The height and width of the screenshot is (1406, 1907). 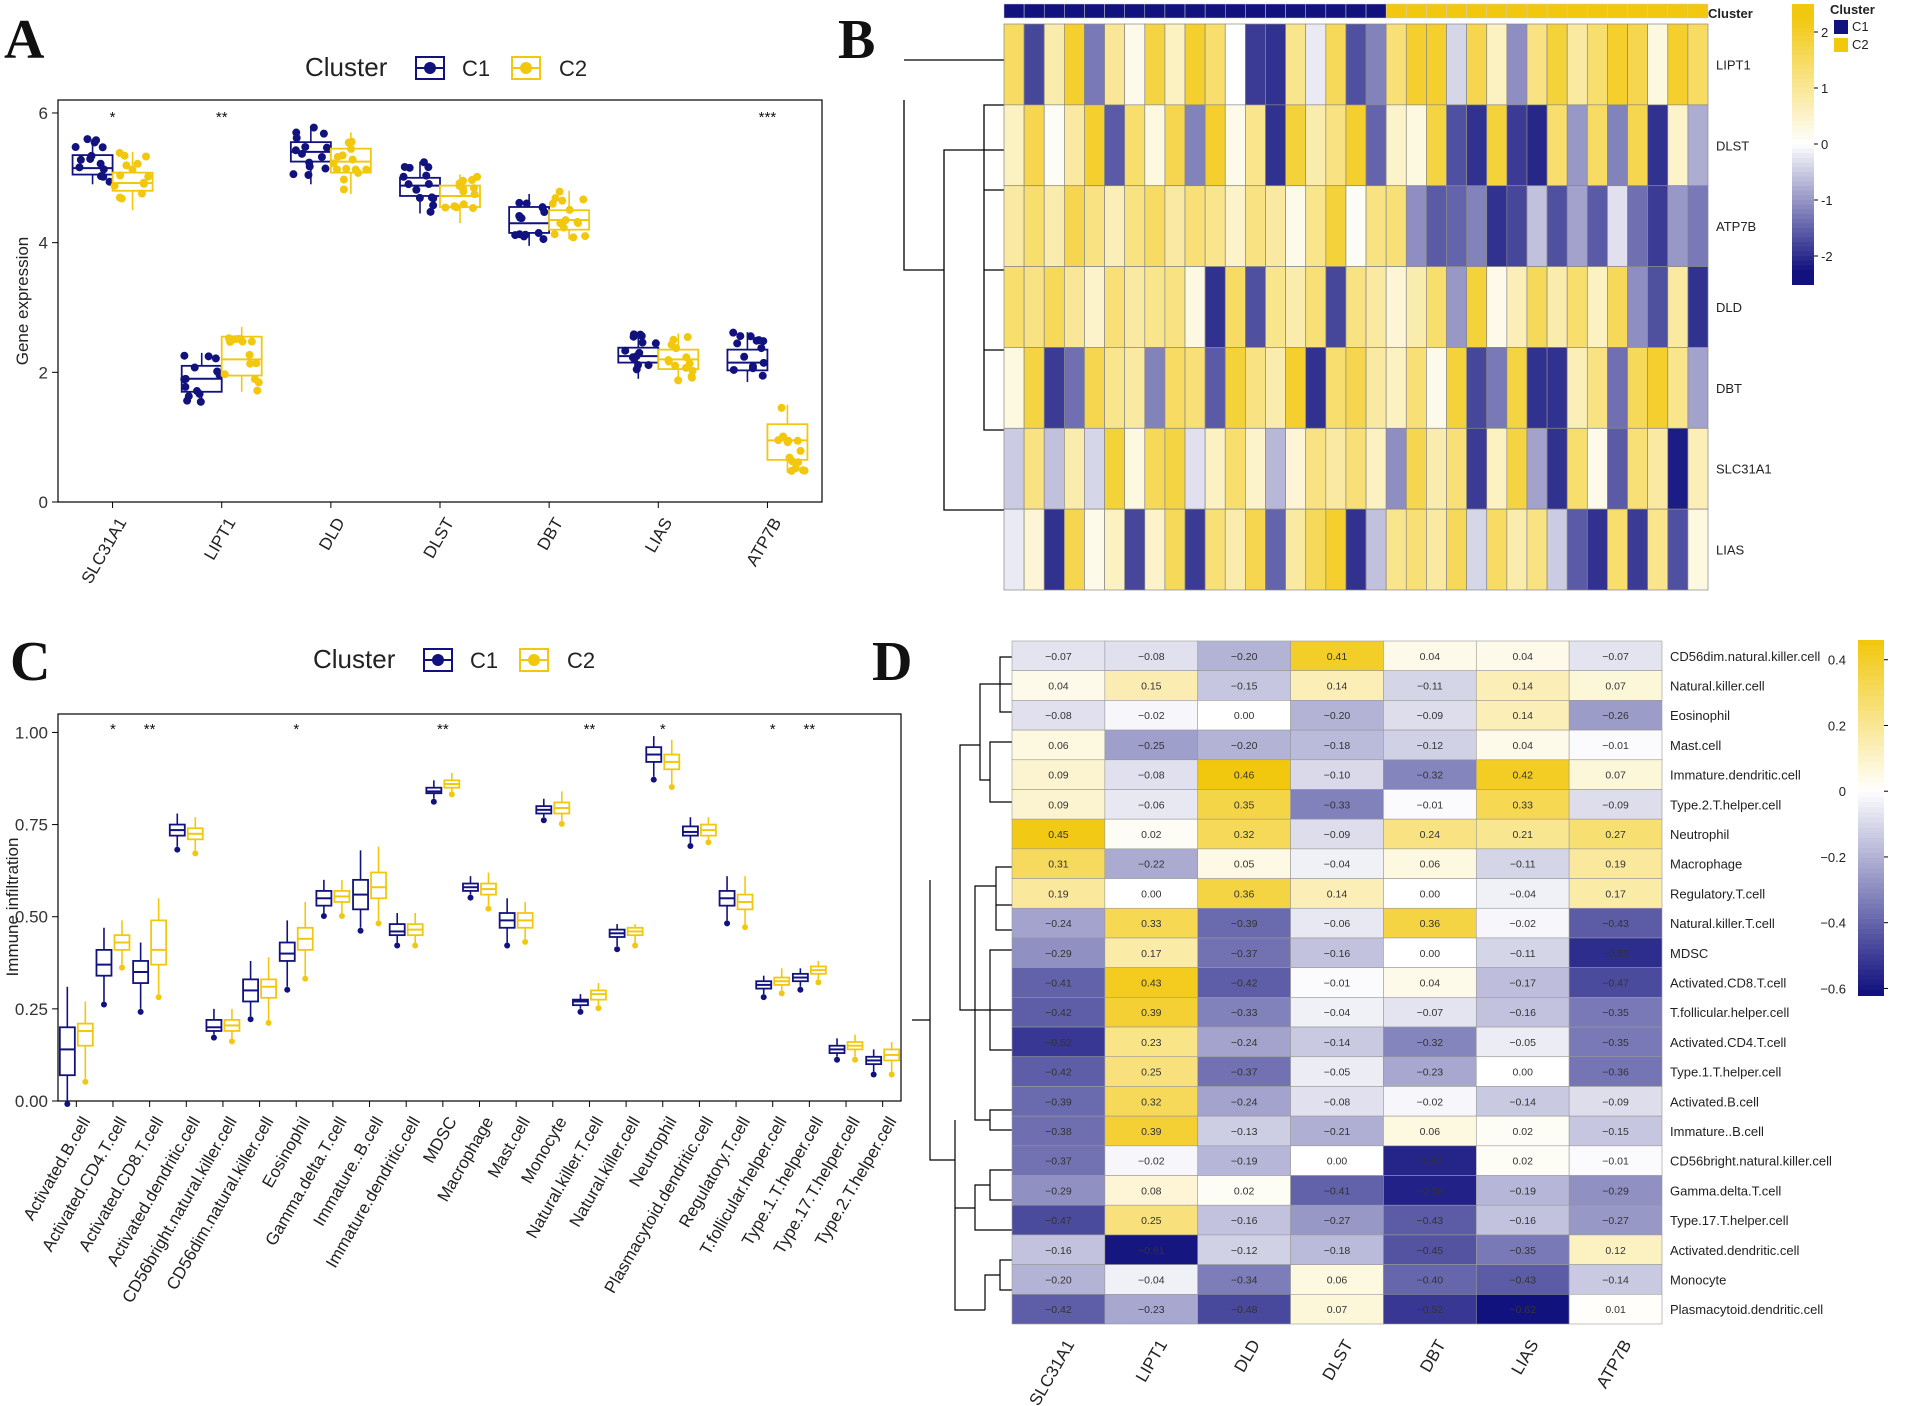 I want to click on heatmap-row-label: Regulatory.T.cell, so click(x=1717, y=893).